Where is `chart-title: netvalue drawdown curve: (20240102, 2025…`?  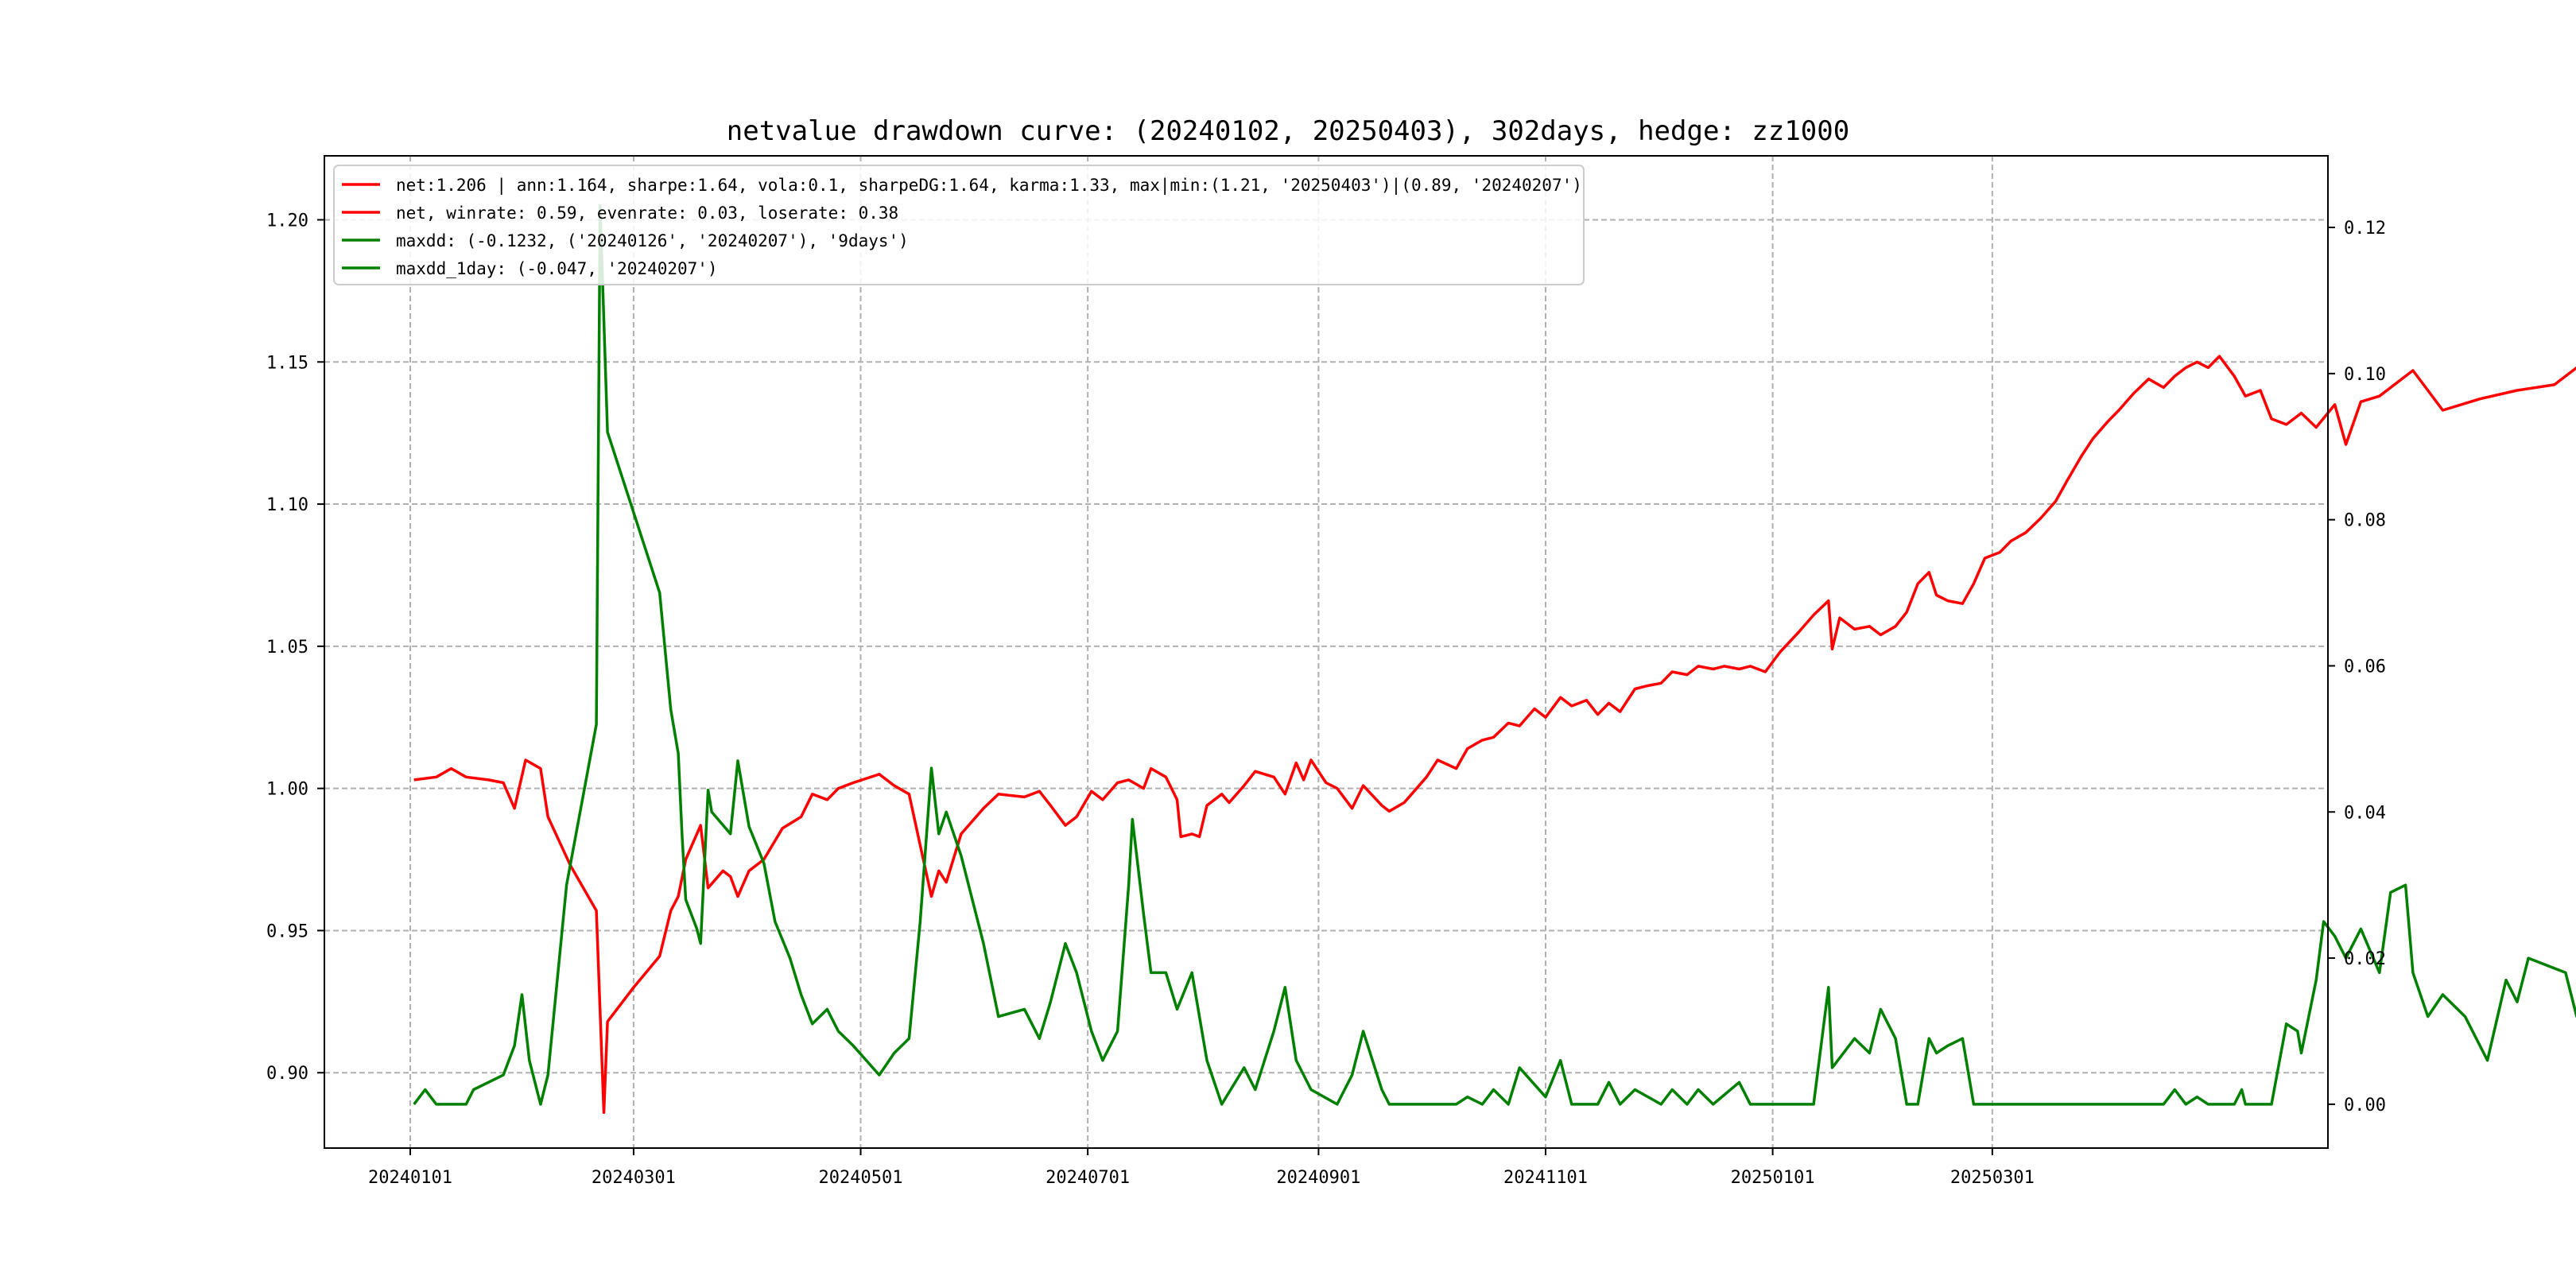 chart-title: netvalue drawdown curve: (20240102, 2025… is located at coordinates (1288, 131).